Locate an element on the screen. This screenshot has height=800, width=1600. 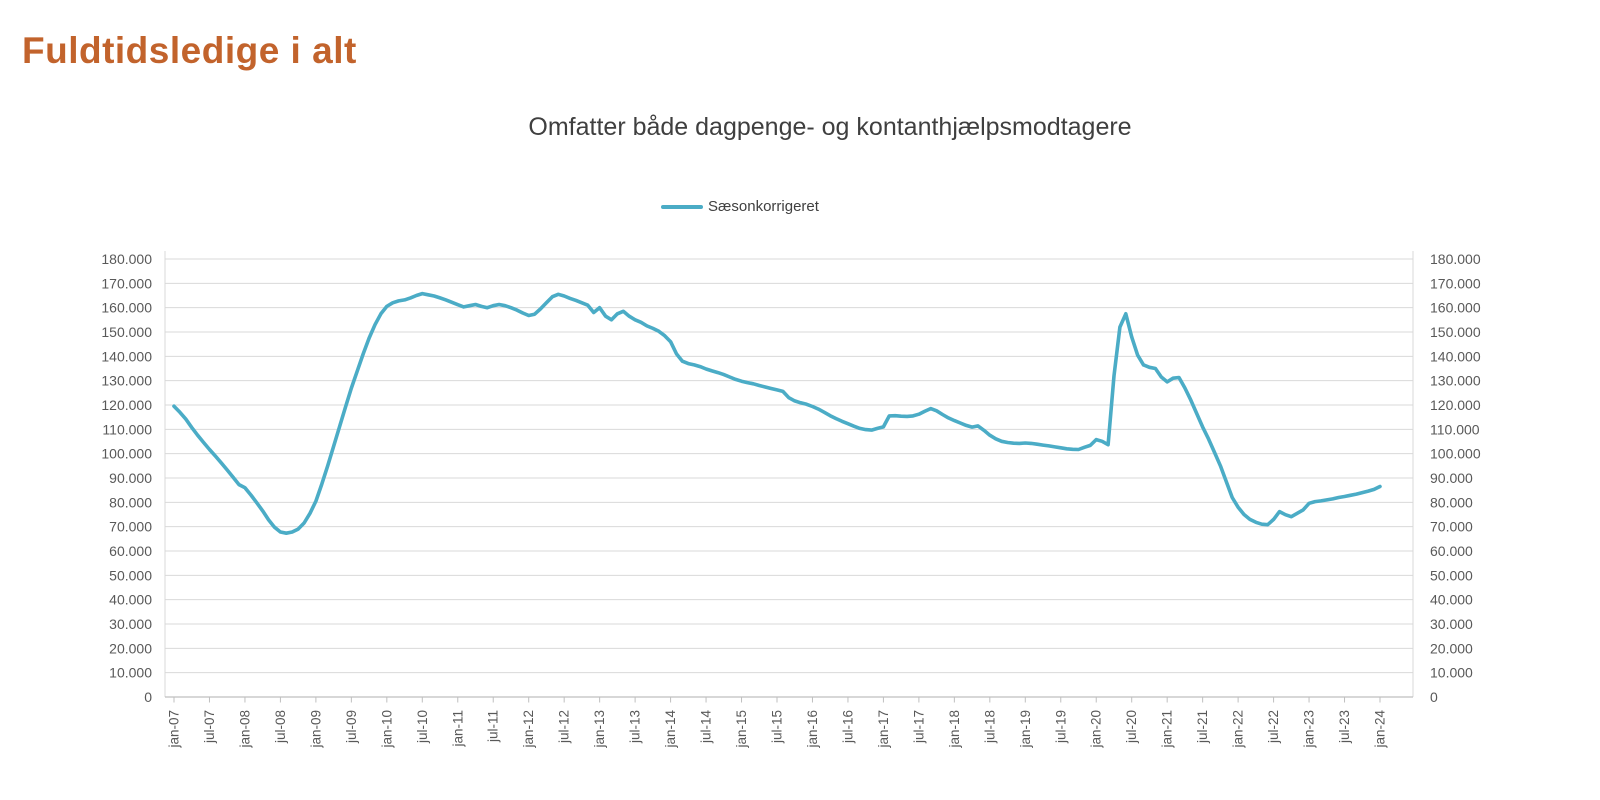
x-axis-label: jul-17 is located at coordinates (918, 727).